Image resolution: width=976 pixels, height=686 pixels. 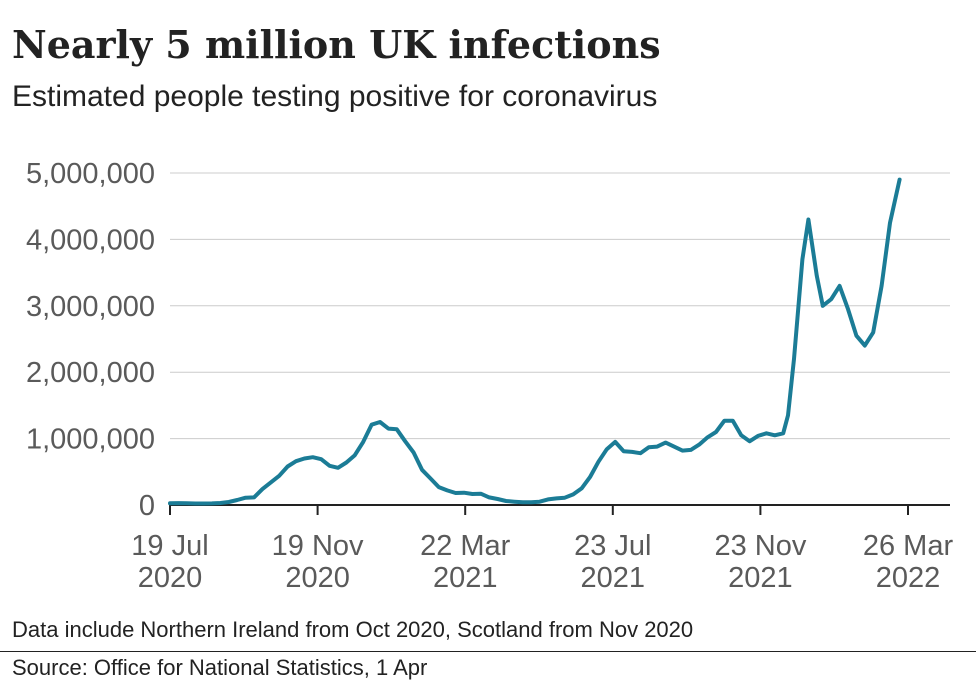 I want to click on x-tick-label-4-line1: 23 Nov, so click(x=760, y=546).